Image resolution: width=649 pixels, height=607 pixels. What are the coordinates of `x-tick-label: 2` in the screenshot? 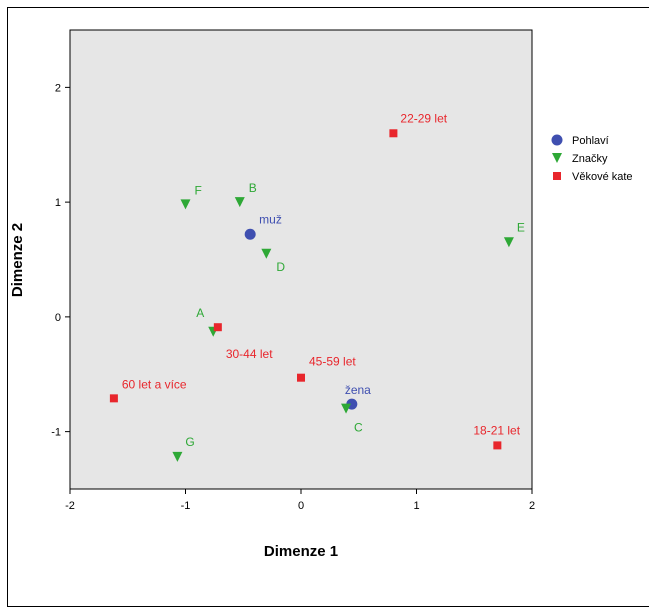 It's located at (532, 506).